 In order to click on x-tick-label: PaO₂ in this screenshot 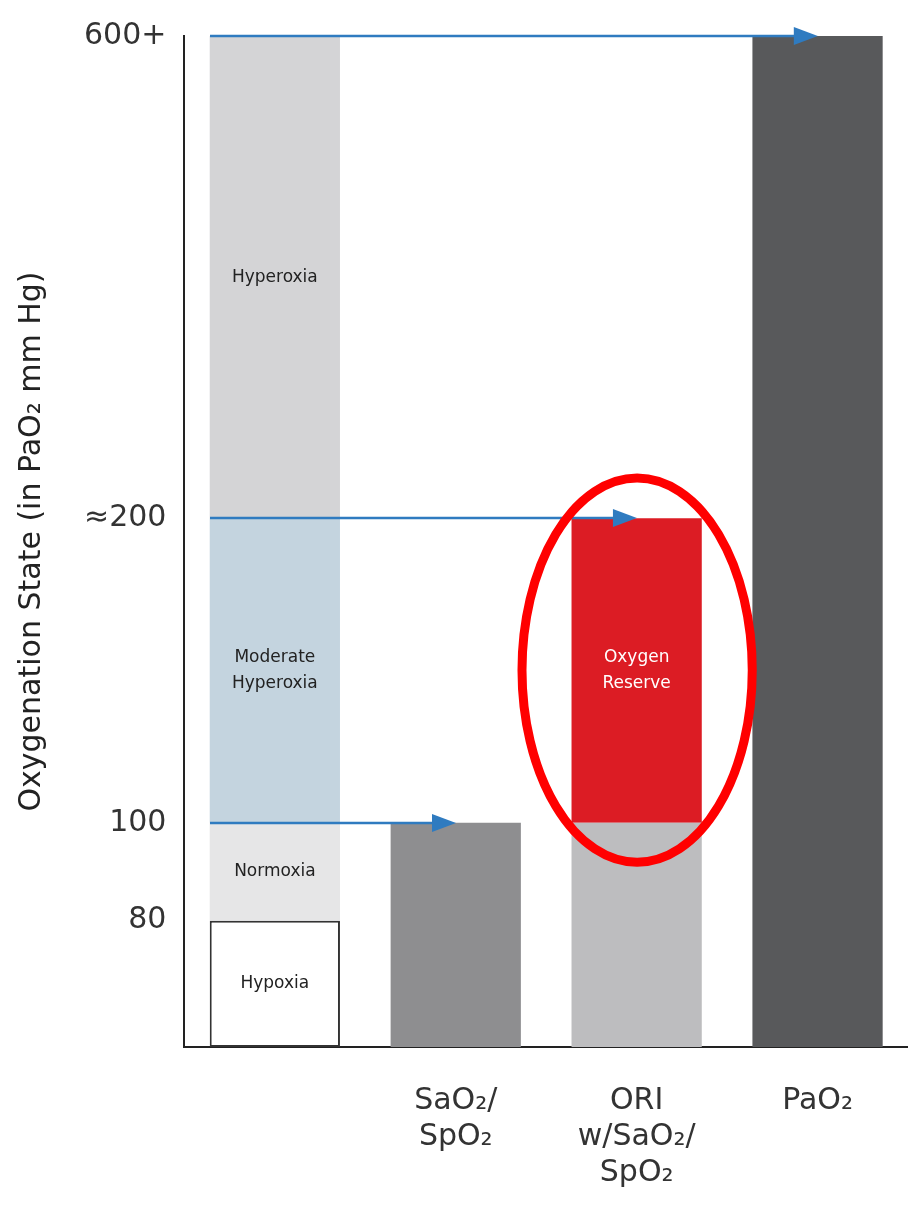, I will do `click(817, 1098)`.